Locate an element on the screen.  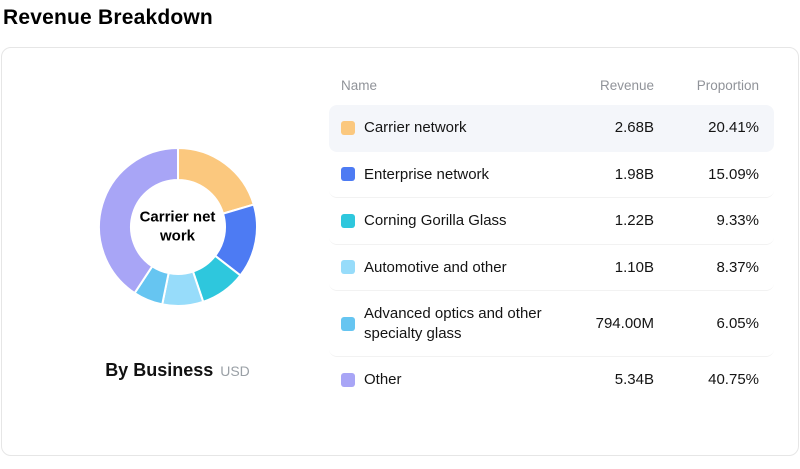
revenue-value: 1.22B is located at coordinates (634, 221).